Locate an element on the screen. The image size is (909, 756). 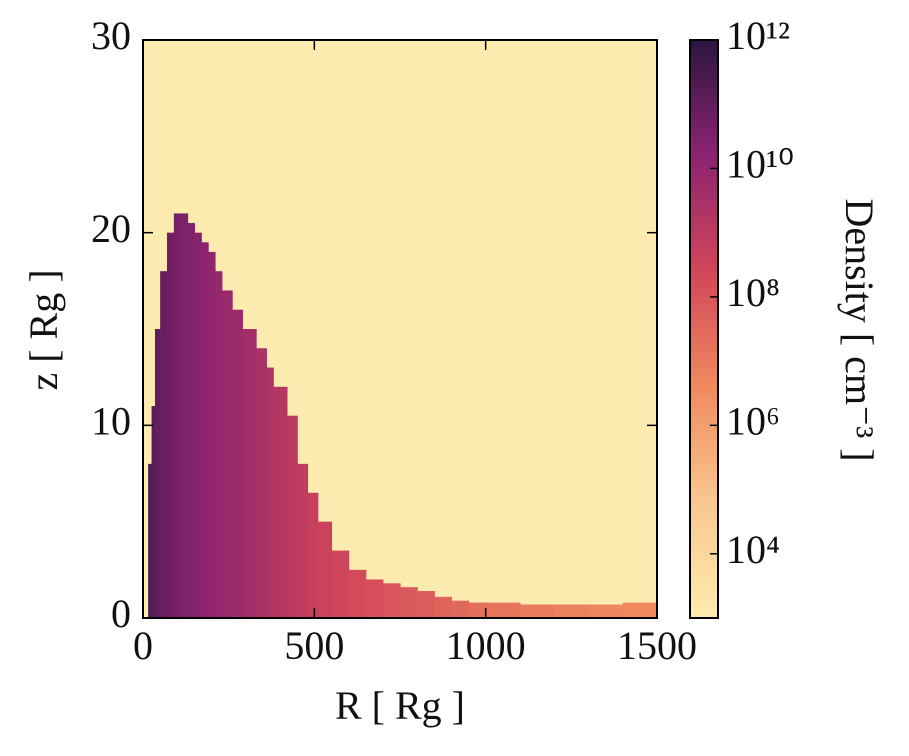
y-tick-label: 30 is located at coordinates (111, 35).